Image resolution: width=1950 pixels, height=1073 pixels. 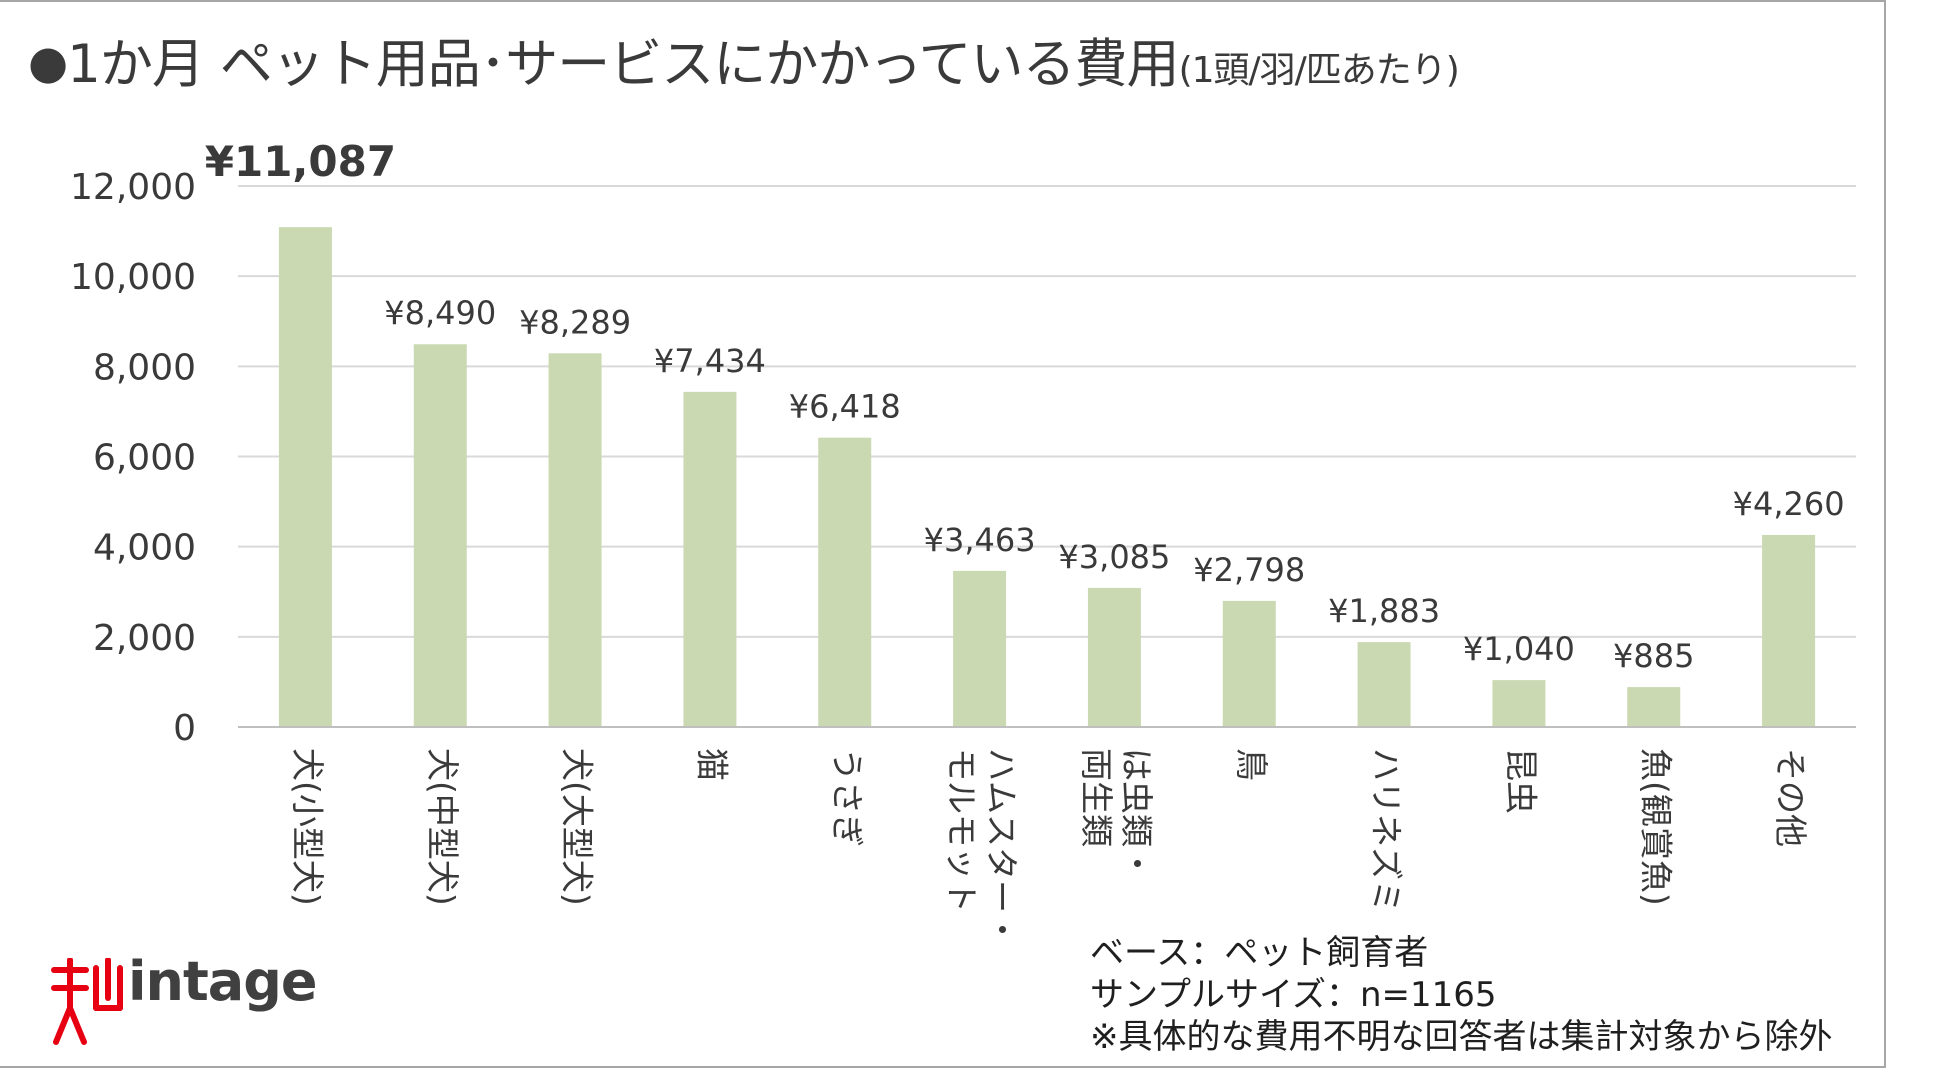 What do you see at coordinates (1384, 611) in the screenshot?
I see `data-label: ¥1,883` at bounding box center [1384, 611].